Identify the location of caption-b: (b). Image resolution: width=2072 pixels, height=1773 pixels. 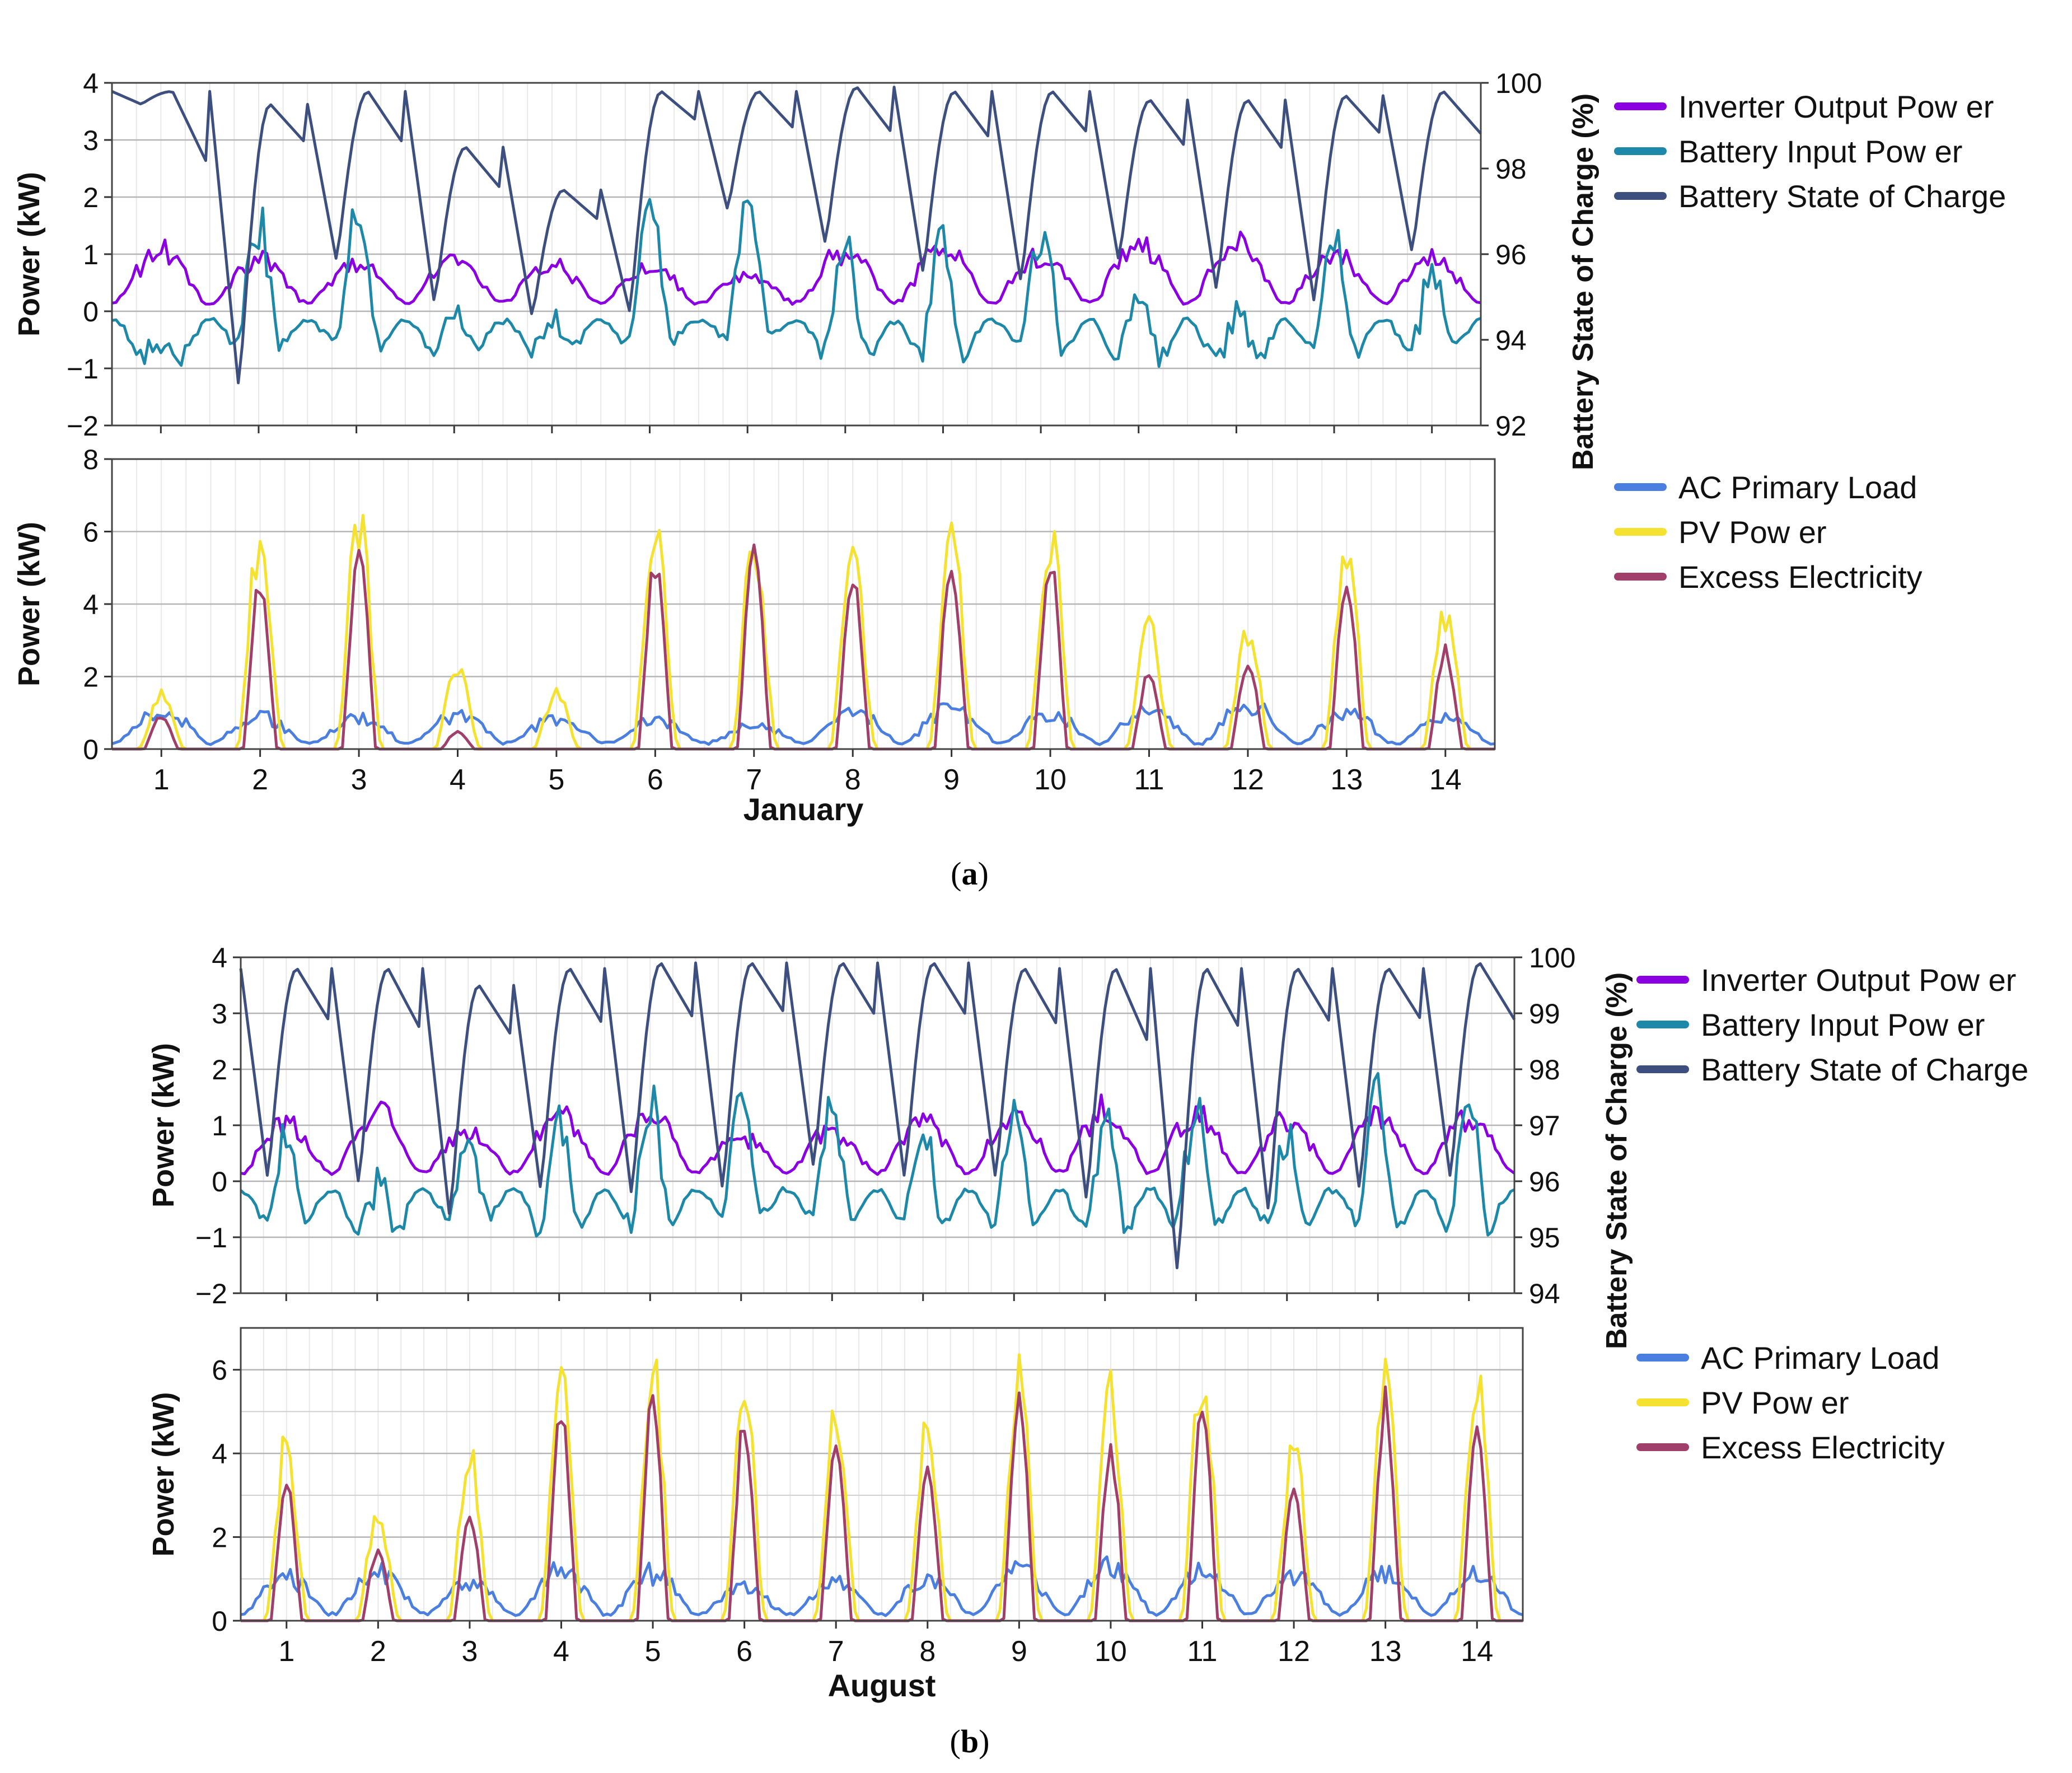
(970, 1742).